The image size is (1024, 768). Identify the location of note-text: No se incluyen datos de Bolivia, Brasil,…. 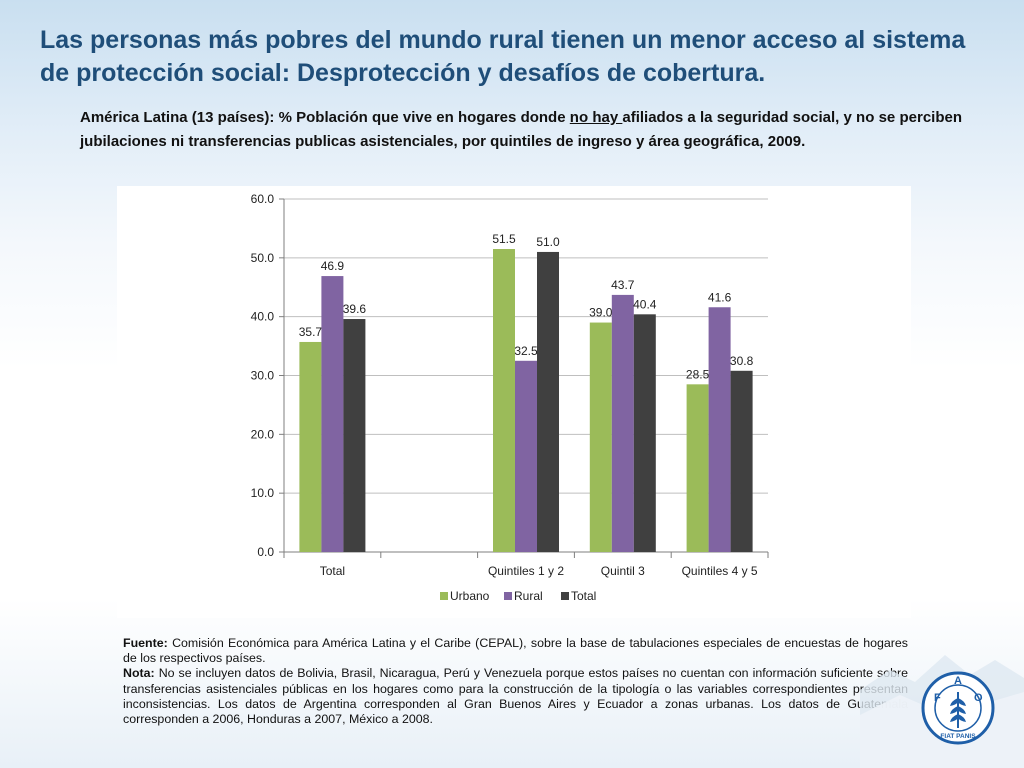
(515, 696).